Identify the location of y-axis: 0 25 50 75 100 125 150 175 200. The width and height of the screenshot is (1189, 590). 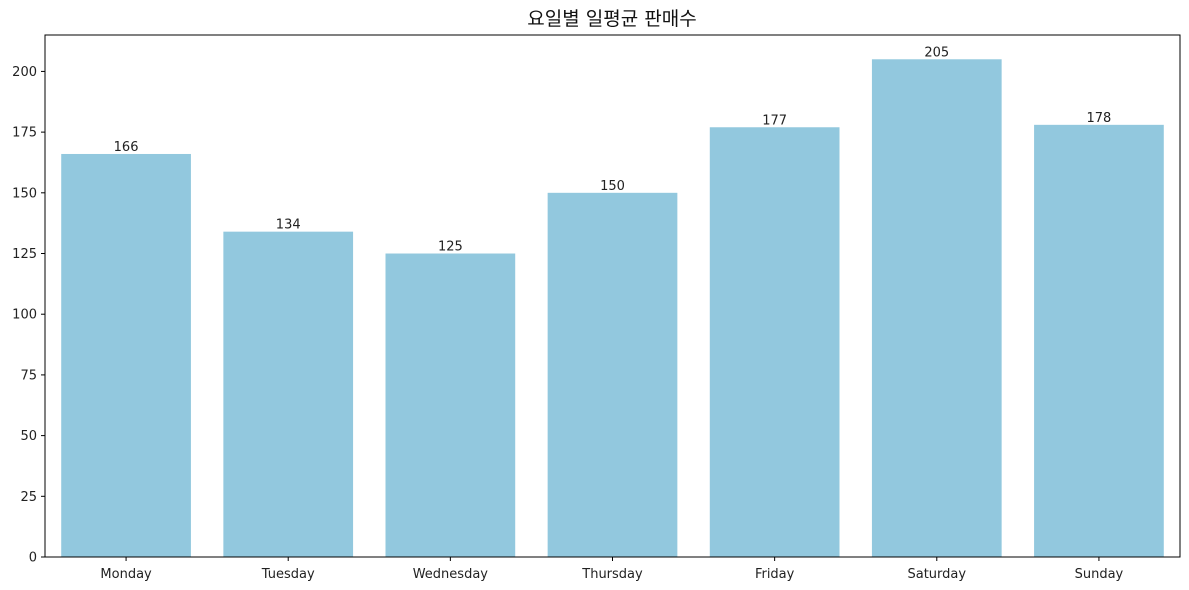
(28, 315).